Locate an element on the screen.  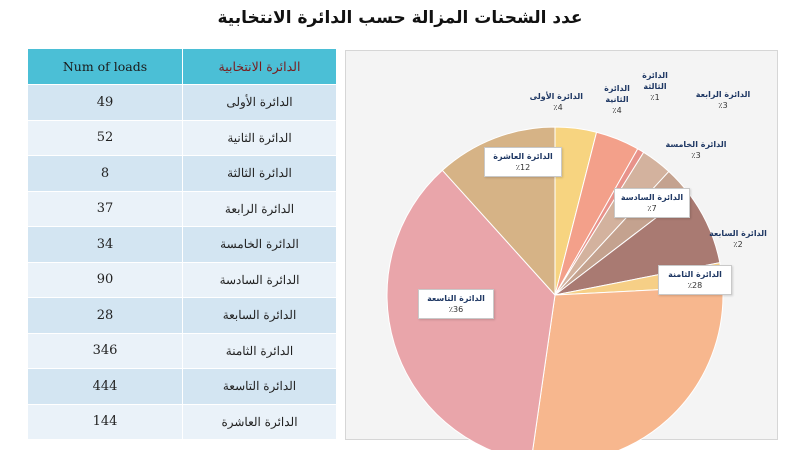
slice-label-name: الدائرة الثانية is located at coordinates (617, 94).